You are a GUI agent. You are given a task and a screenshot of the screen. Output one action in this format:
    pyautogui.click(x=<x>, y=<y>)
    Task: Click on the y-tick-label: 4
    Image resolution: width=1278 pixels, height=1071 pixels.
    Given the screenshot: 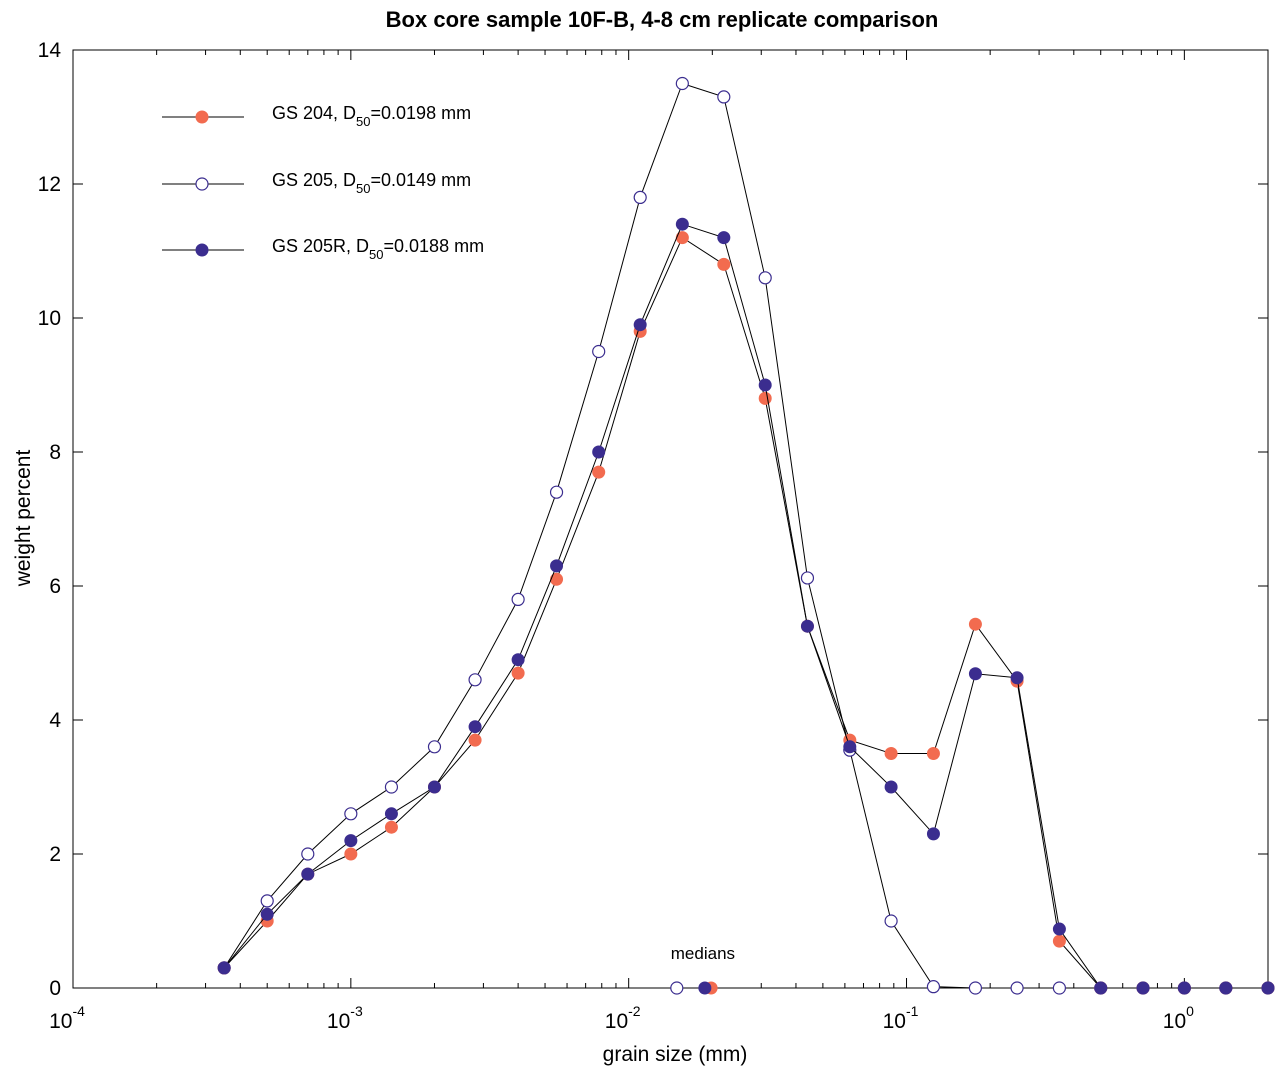 What is the action you would take?
    pyautogui.click(x=55, y=720)
    